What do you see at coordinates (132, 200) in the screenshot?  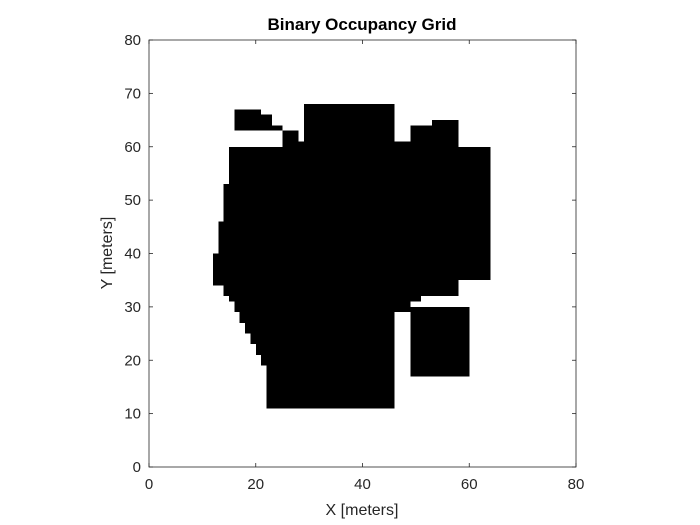 I see `y-tick-label: 50` at bounding box center [132, 200].